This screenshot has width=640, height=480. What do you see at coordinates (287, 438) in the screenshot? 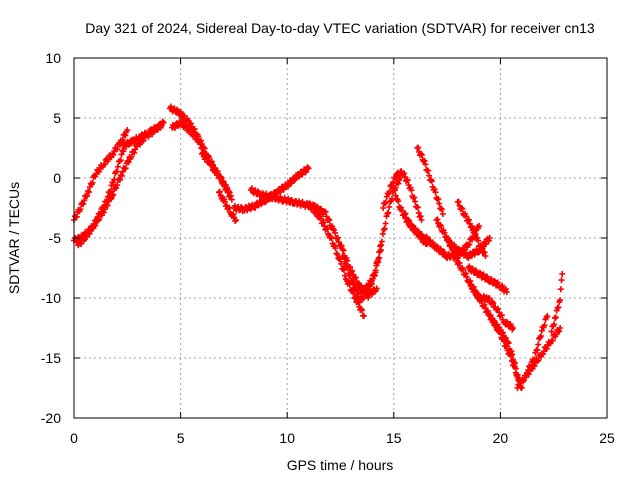
I see `x-tick-label: 10` at bounding box center [287, 438].